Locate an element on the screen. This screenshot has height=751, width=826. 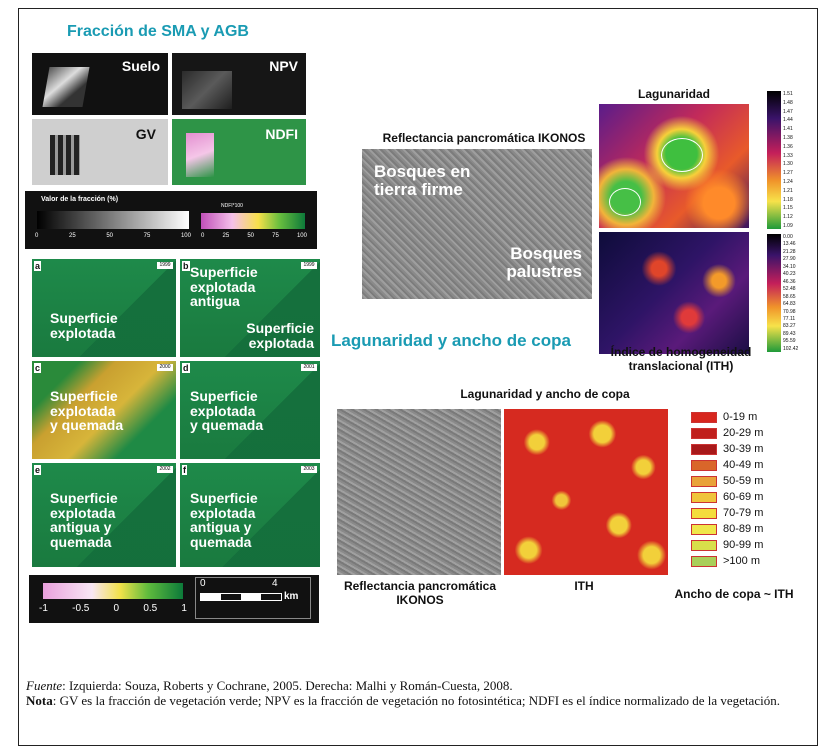
legend-label: 30-39 m is located at coordinates (743, 449).